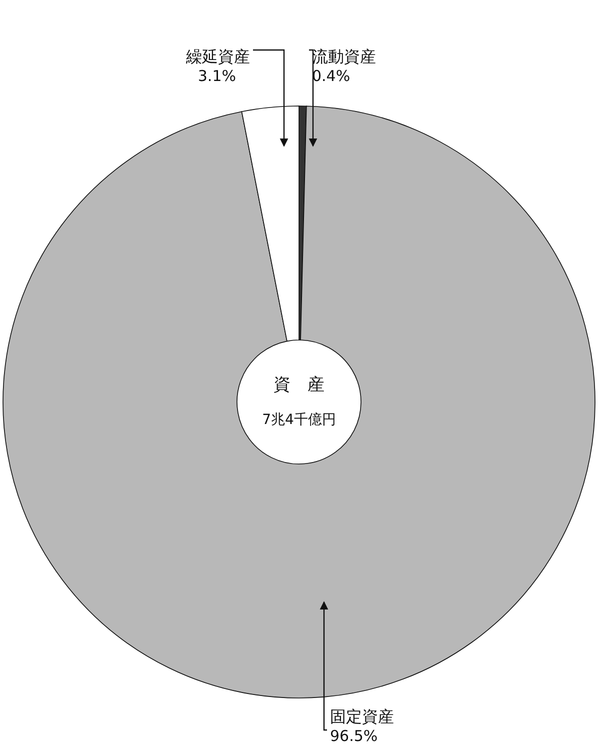 The image size is (598, 749). Describe the element at coordinates (299, 385) in the screenshot. I see `text: 資 産` at that location.